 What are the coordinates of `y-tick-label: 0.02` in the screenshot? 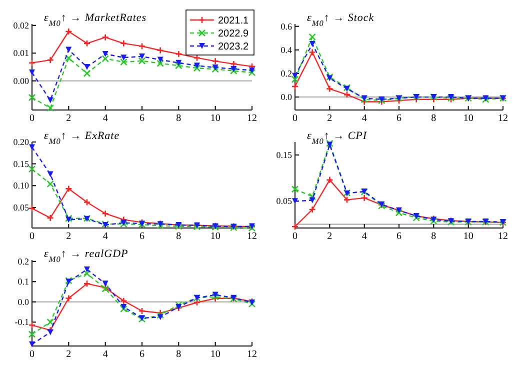 It's located at (21, 25).